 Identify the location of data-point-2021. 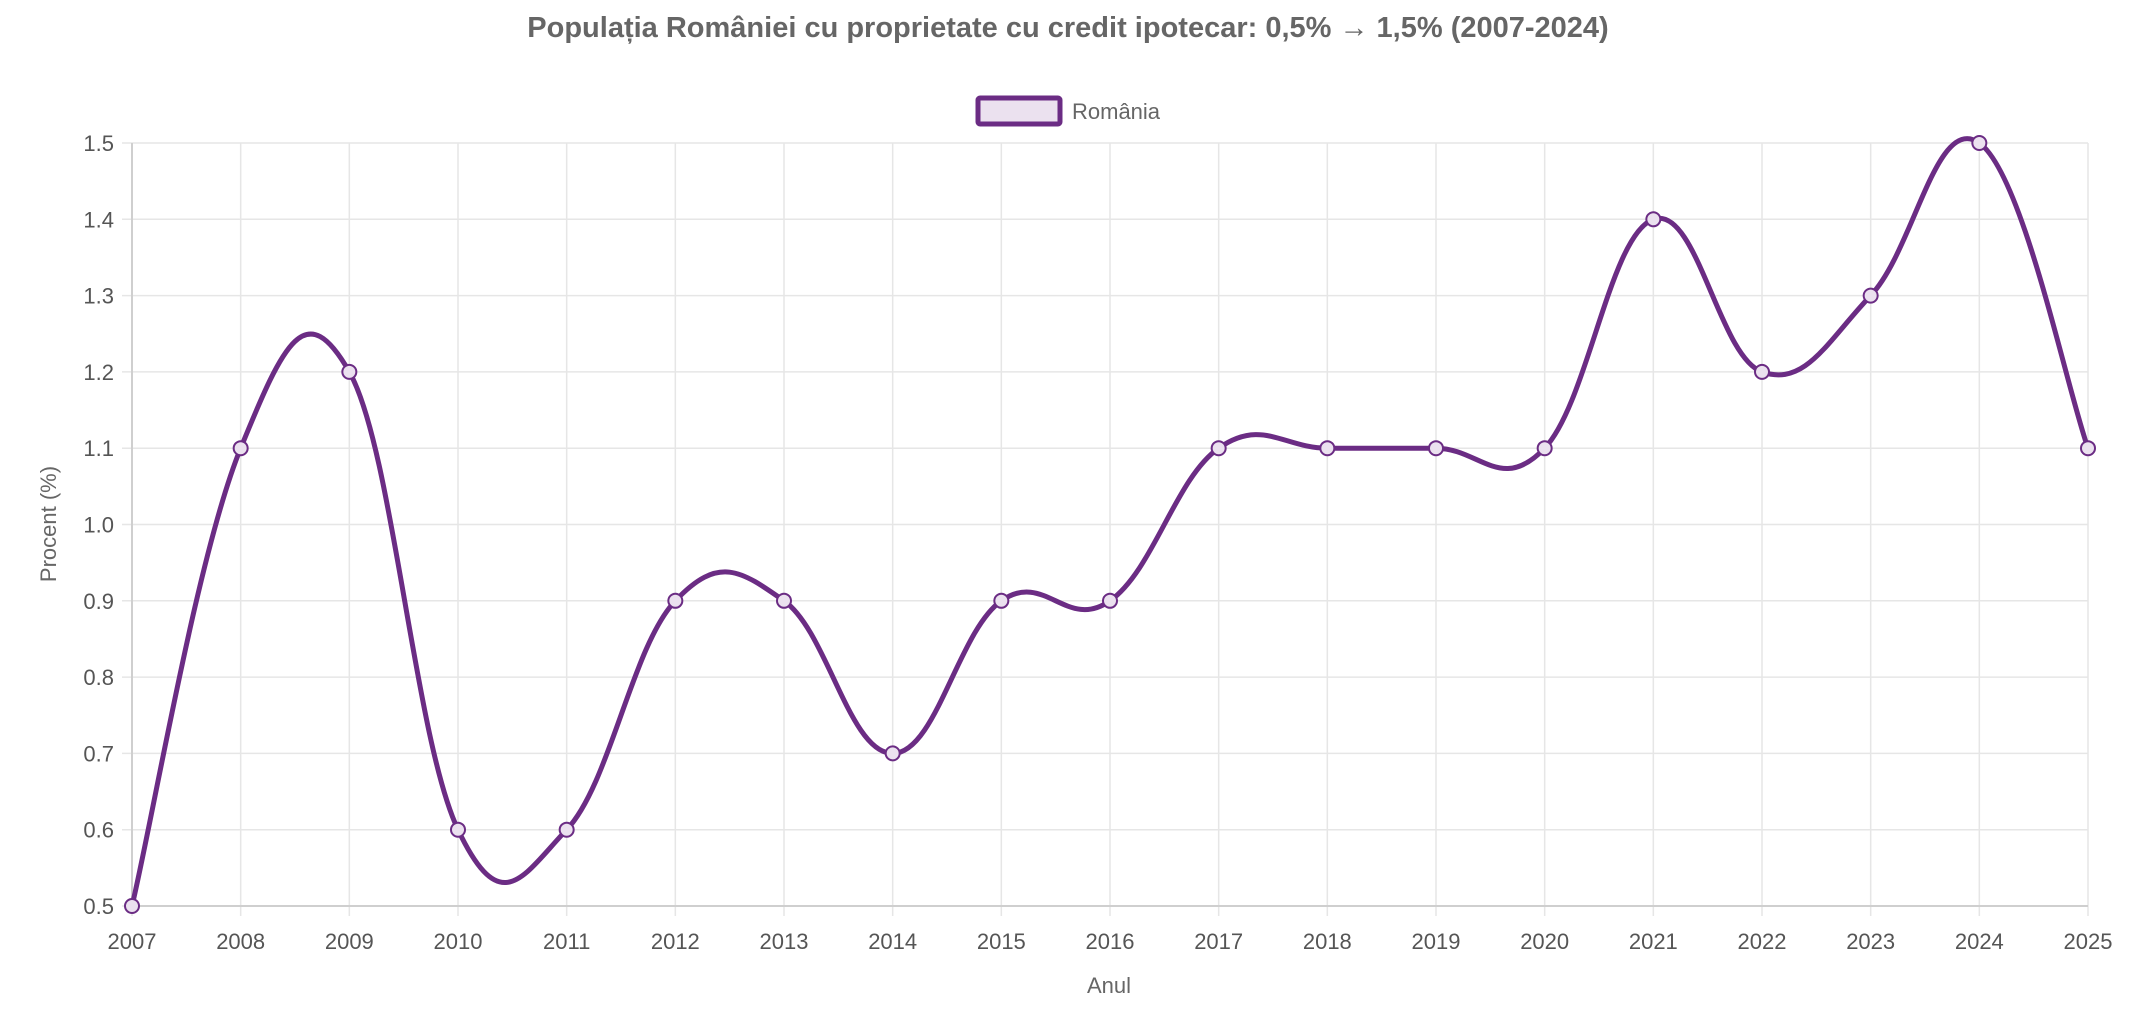
(1653, 219).